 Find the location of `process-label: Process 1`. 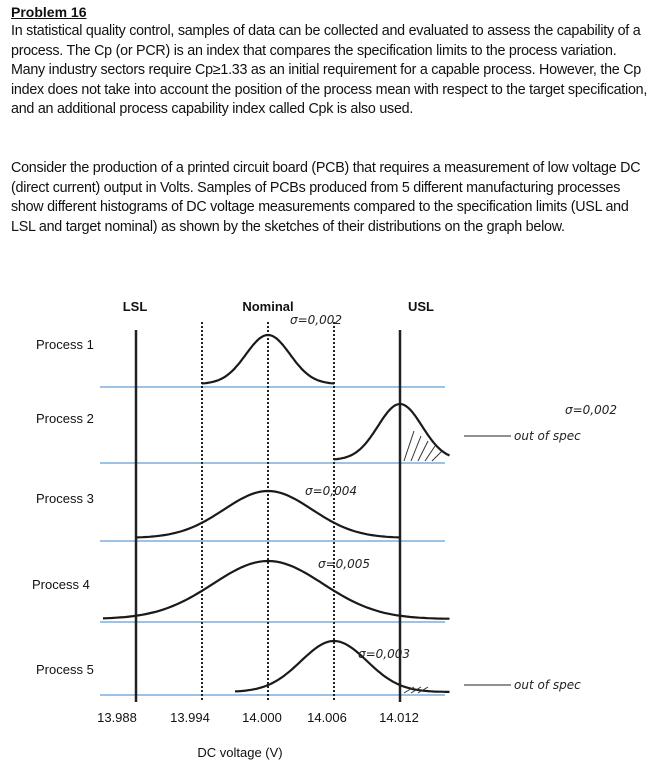

process-label: Process 1 is located at coordinates (65, 344).